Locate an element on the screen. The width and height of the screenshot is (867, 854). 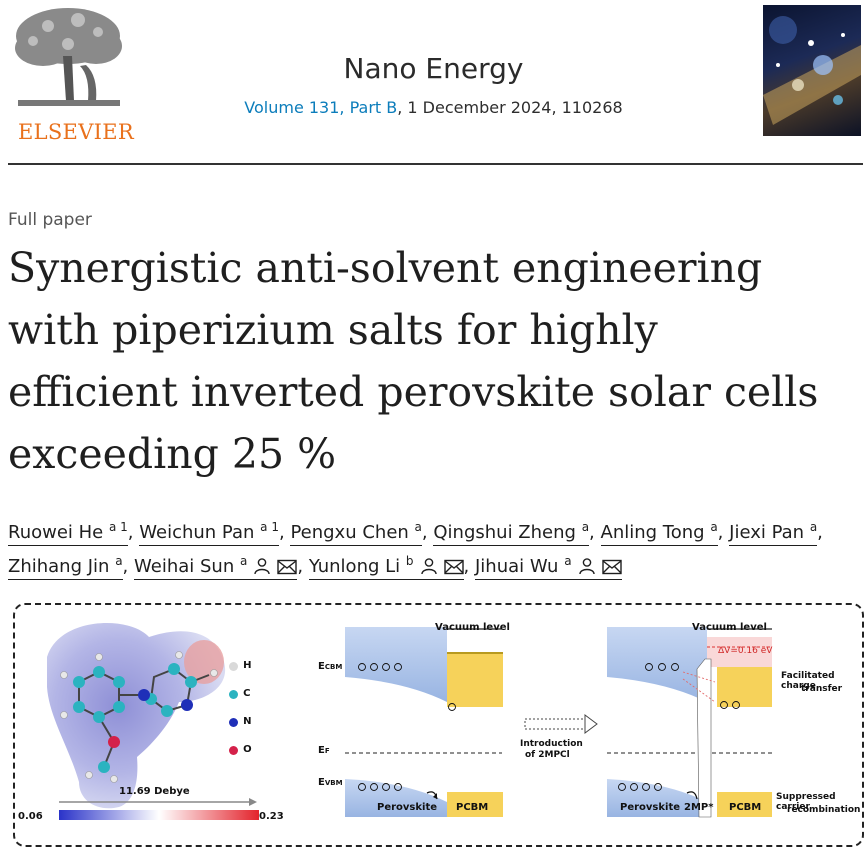
journal-cover-image is located at coordinates (812, 70).